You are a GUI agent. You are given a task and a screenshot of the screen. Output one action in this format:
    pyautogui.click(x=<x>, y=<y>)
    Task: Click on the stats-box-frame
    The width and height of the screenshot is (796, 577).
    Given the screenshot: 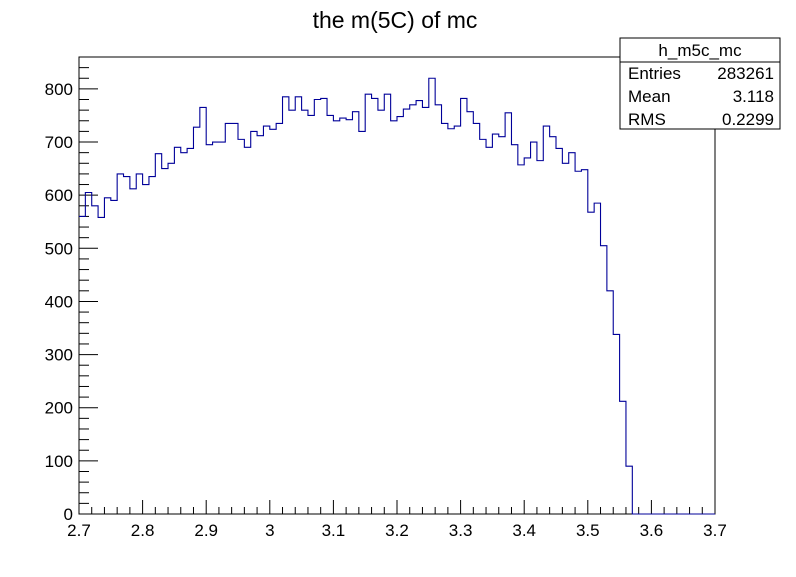 What is the action you would take?
    pyautogui.click(x=700, y=83)
    